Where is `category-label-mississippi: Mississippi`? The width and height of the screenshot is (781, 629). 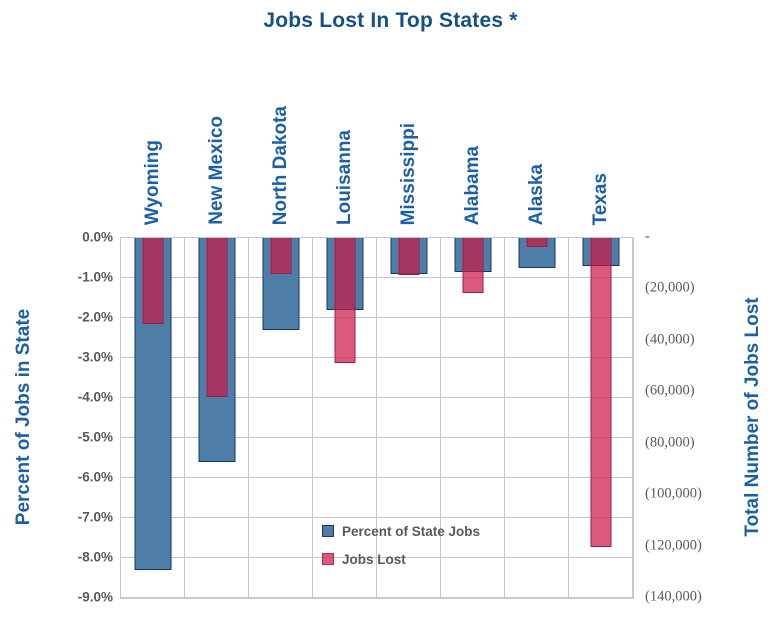 category-label-mississippi: Mississippi is located at coordinates (408, 174).